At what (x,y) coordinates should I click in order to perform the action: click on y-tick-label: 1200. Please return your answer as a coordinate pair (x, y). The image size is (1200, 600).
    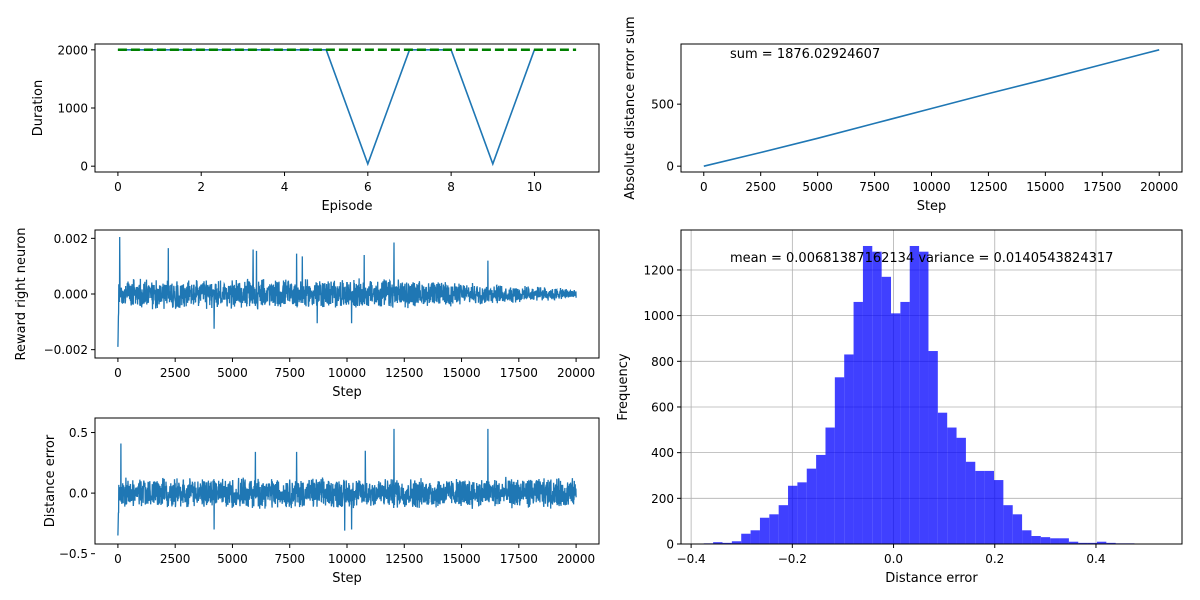
    Looking at the image, I should click on (658, 270).